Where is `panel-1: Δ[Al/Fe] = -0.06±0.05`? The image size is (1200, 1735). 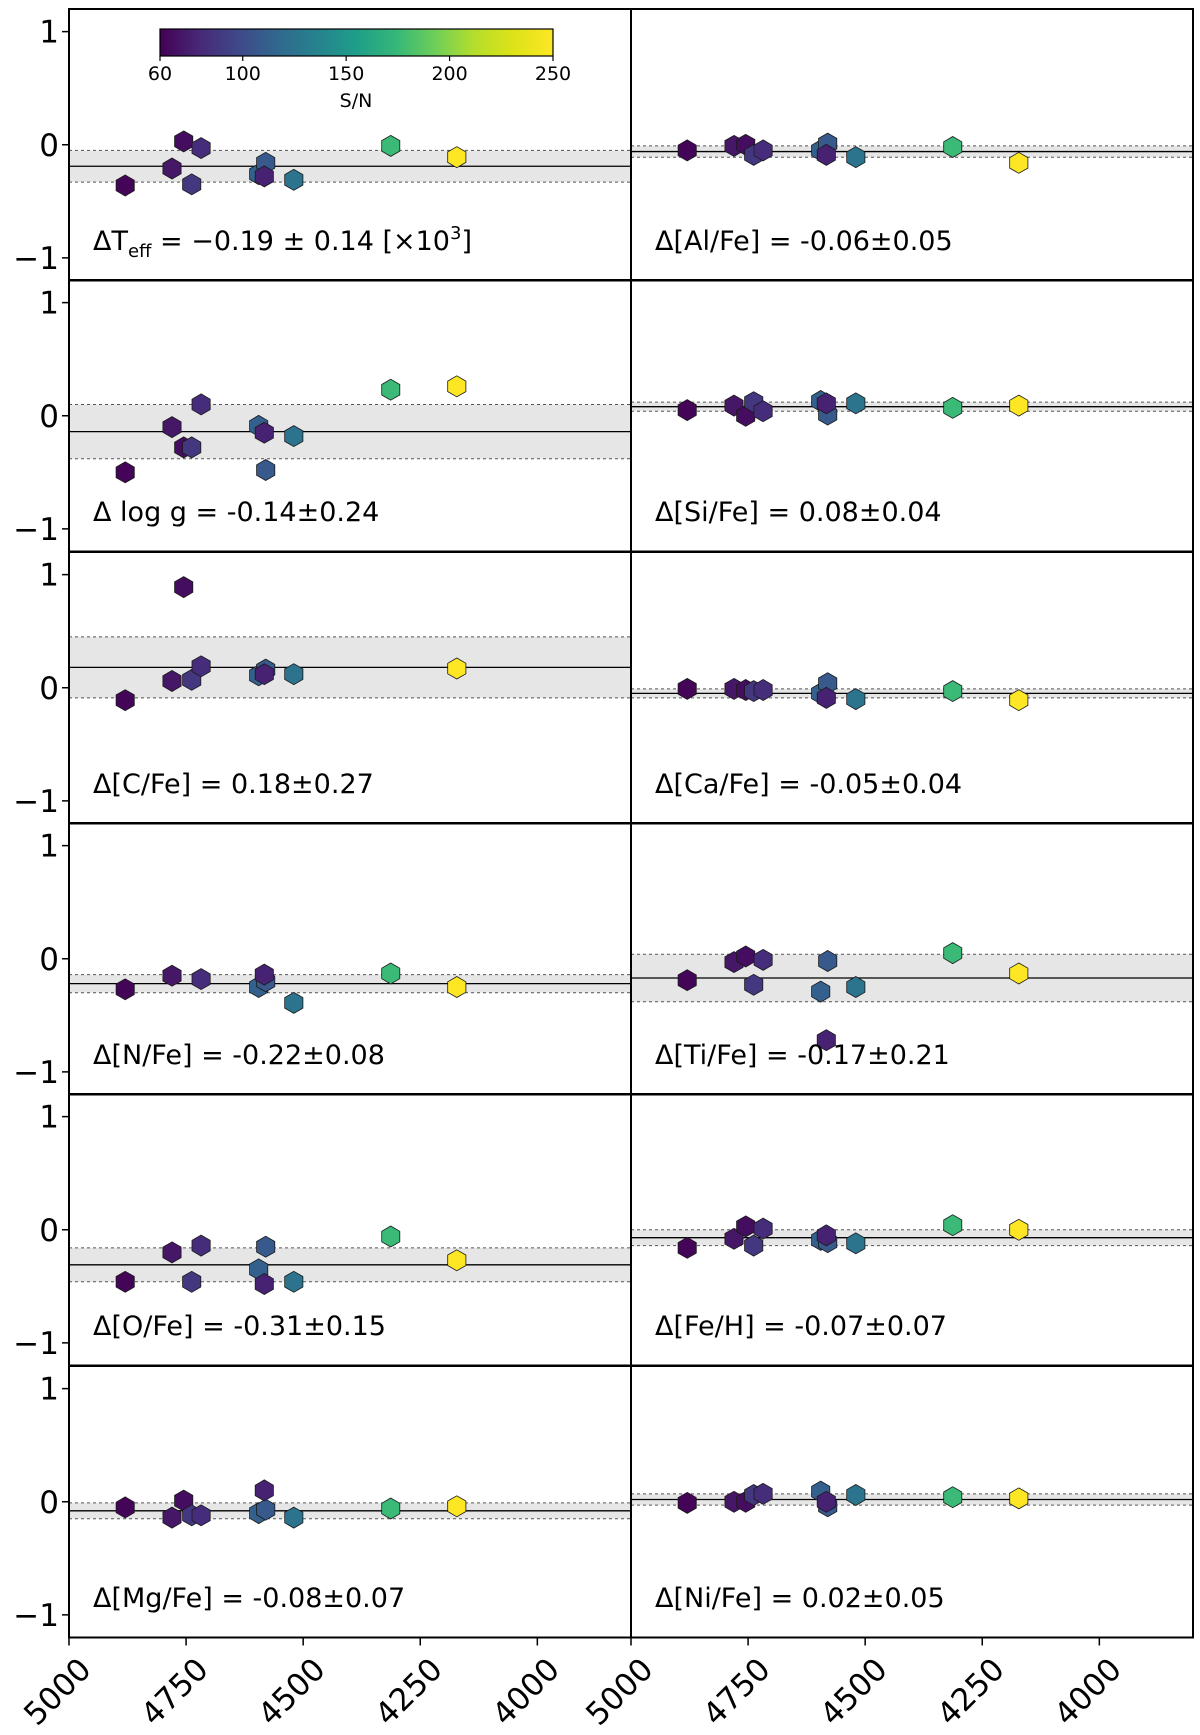
panel-1: Δ[Al/Fe] = -0.06±0.05 is located at coordinates (912, 145).